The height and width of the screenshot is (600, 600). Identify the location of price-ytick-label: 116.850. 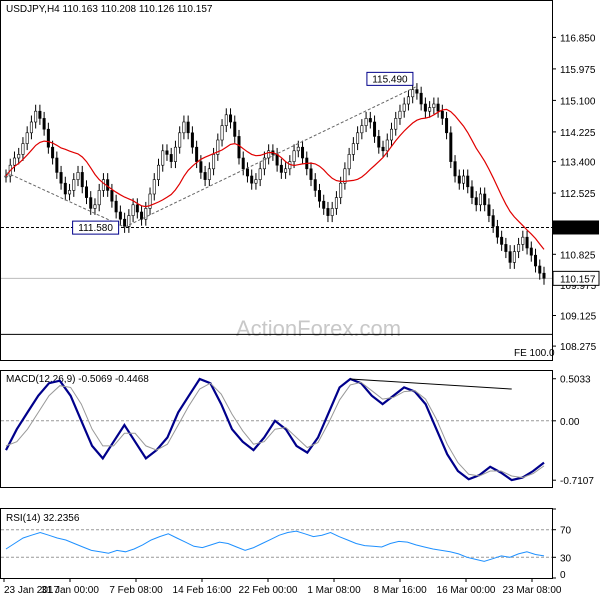
(578, 38).